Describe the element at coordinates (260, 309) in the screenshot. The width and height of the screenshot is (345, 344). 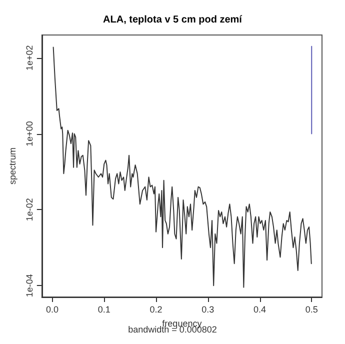
I see `x-tick-label: 0.4` at that location.